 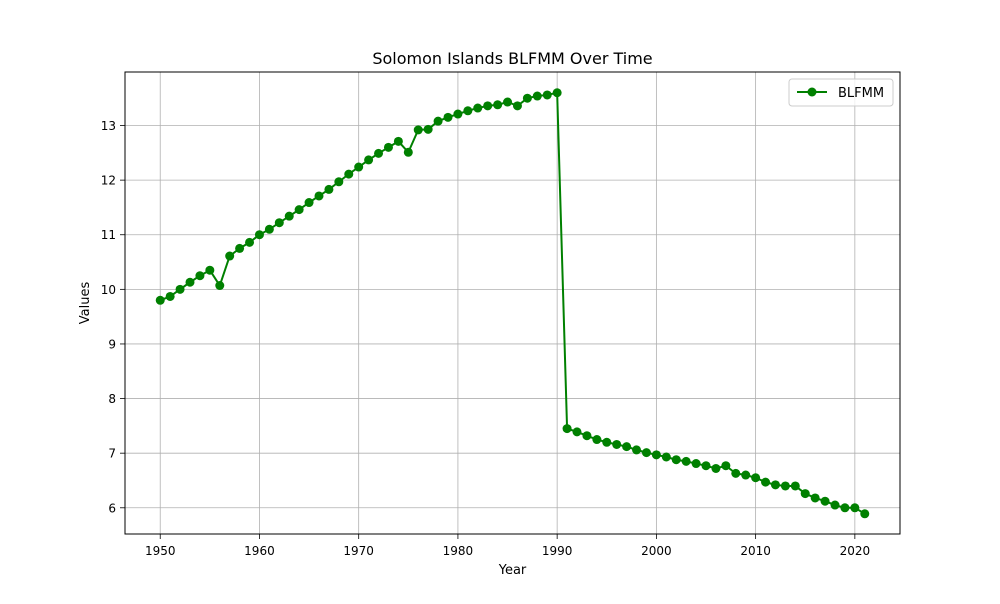 I want to click on y-tick-label: 13, so click(x=108, y=126).